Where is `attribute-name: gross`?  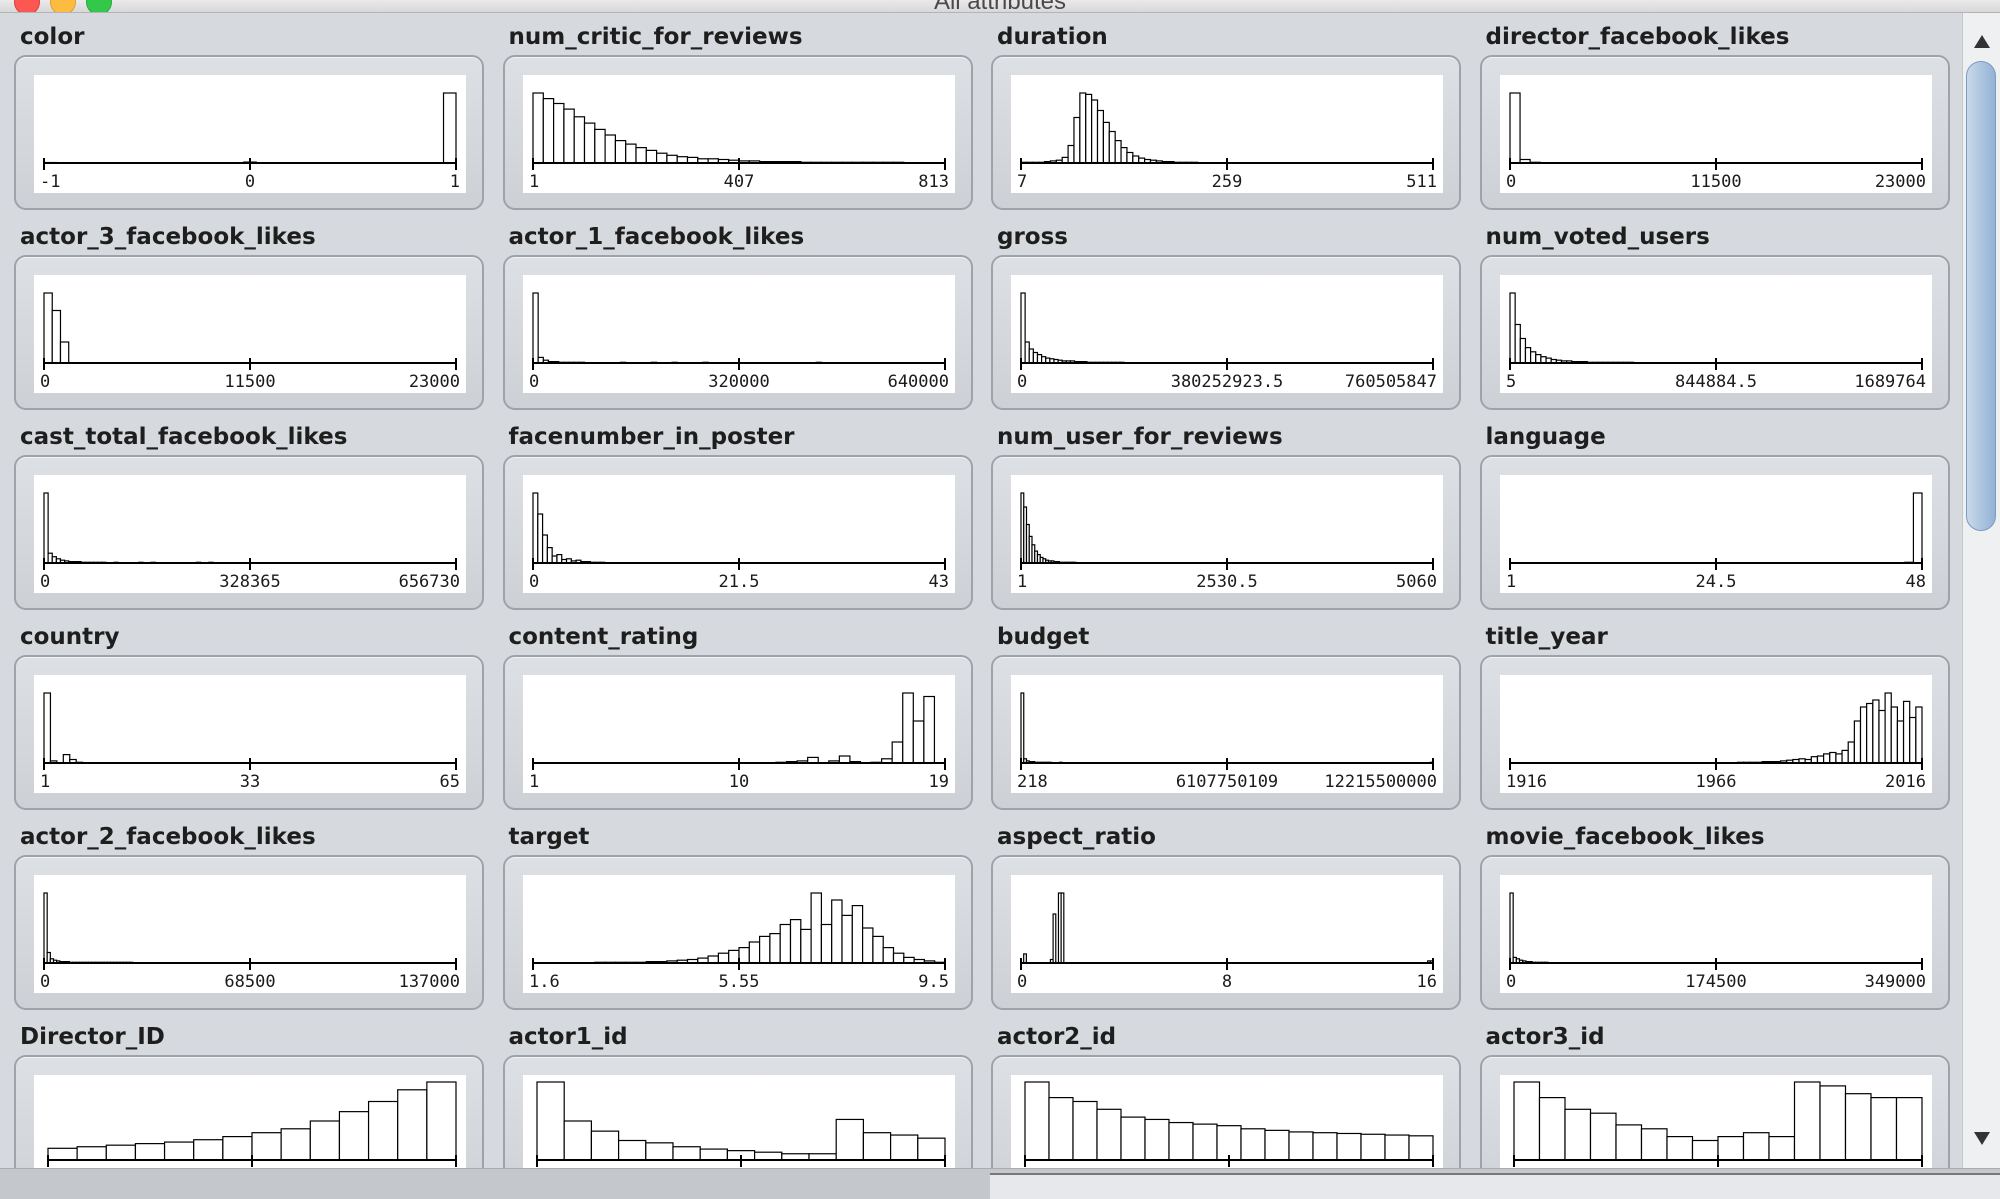
attribute-name: gross is located at coordinates (1032, 237).